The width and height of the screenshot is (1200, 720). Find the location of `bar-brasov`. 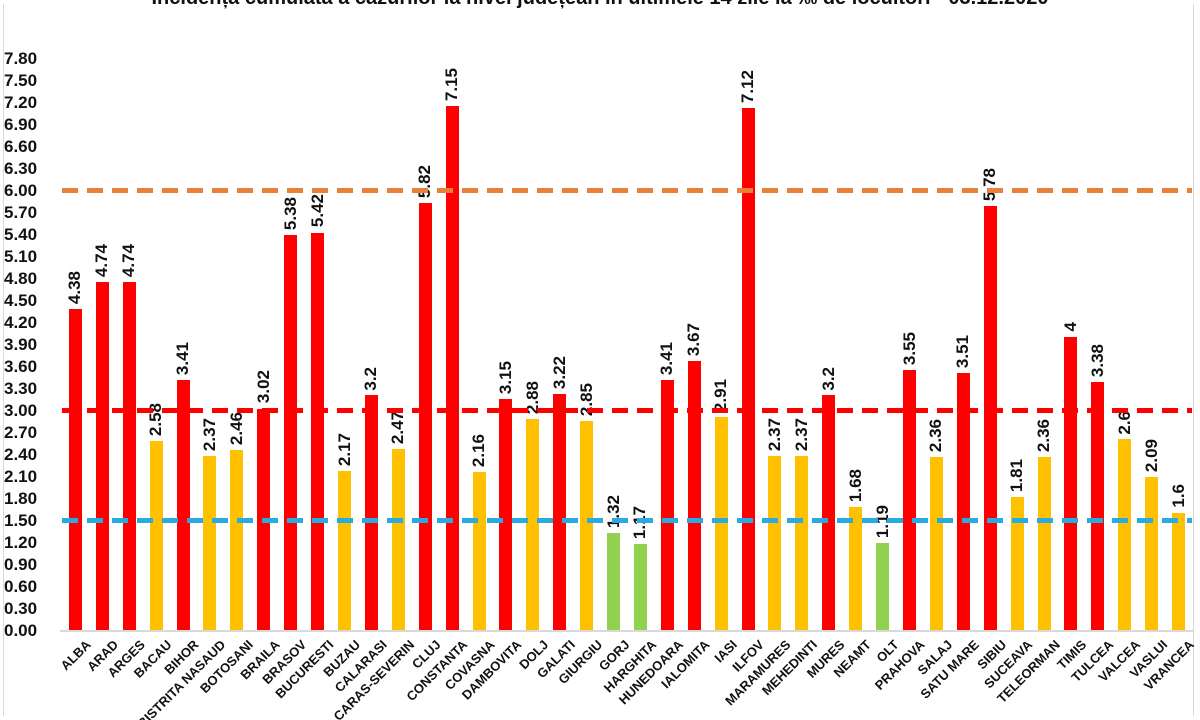

bar-brasov is located at coordinates (291, 432).